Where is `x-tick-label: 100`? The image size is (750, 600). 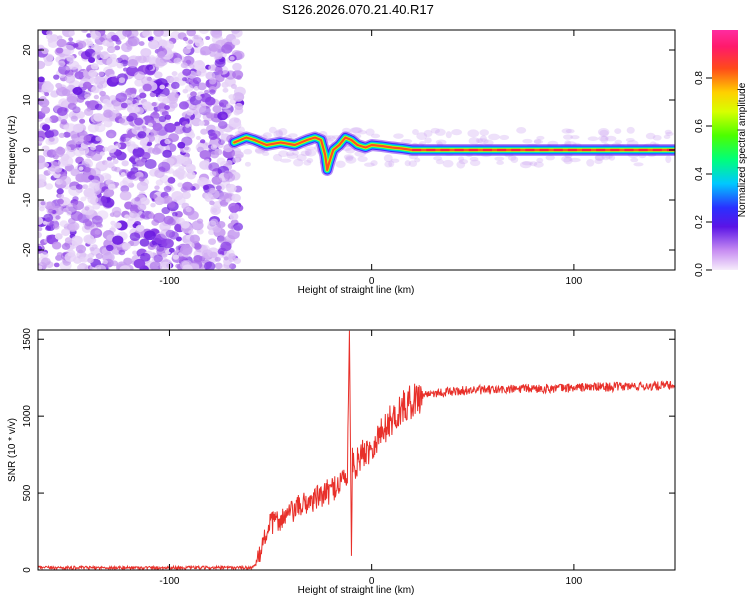 x-tick-label: 100 is located at coordinates (574, 281).